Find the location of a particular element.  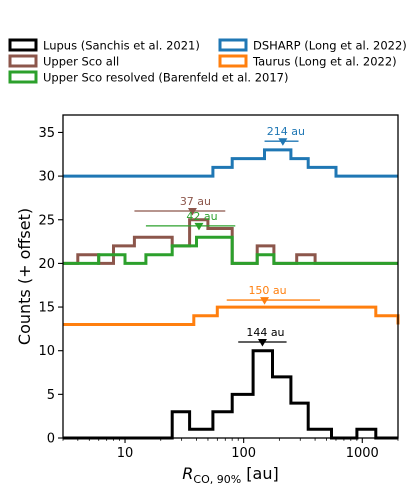

y-tick-label-3: 15 is located at coordinates (46, 308).